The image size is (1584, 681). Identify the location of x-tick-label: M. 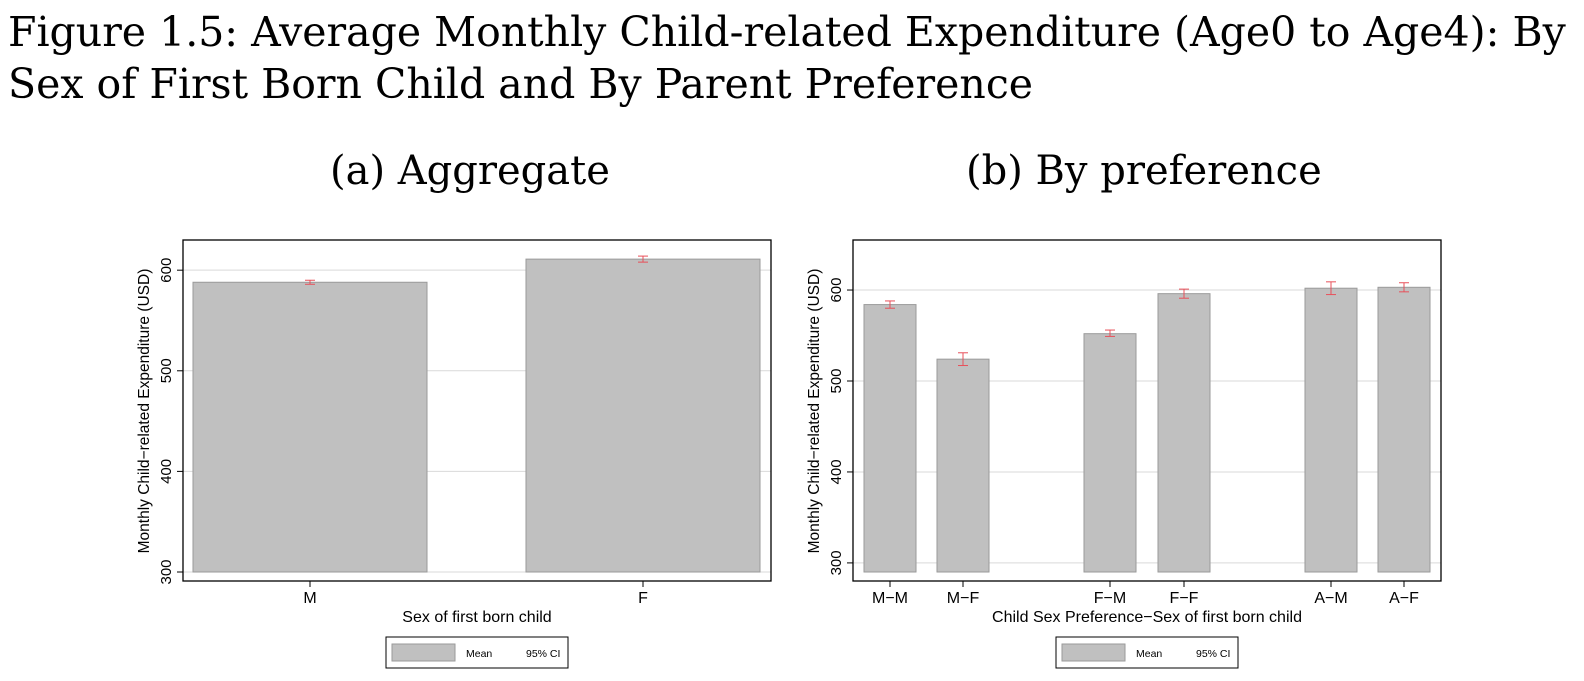
(309, 598).